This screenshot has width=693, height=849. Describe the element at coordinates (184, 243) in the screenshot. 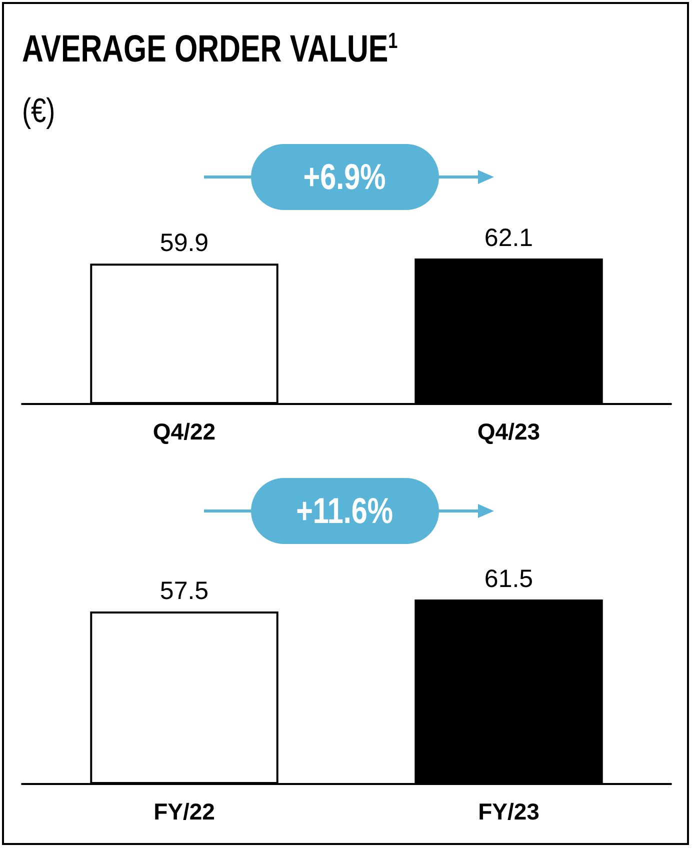

I see `data-label: 59.9` at that location.